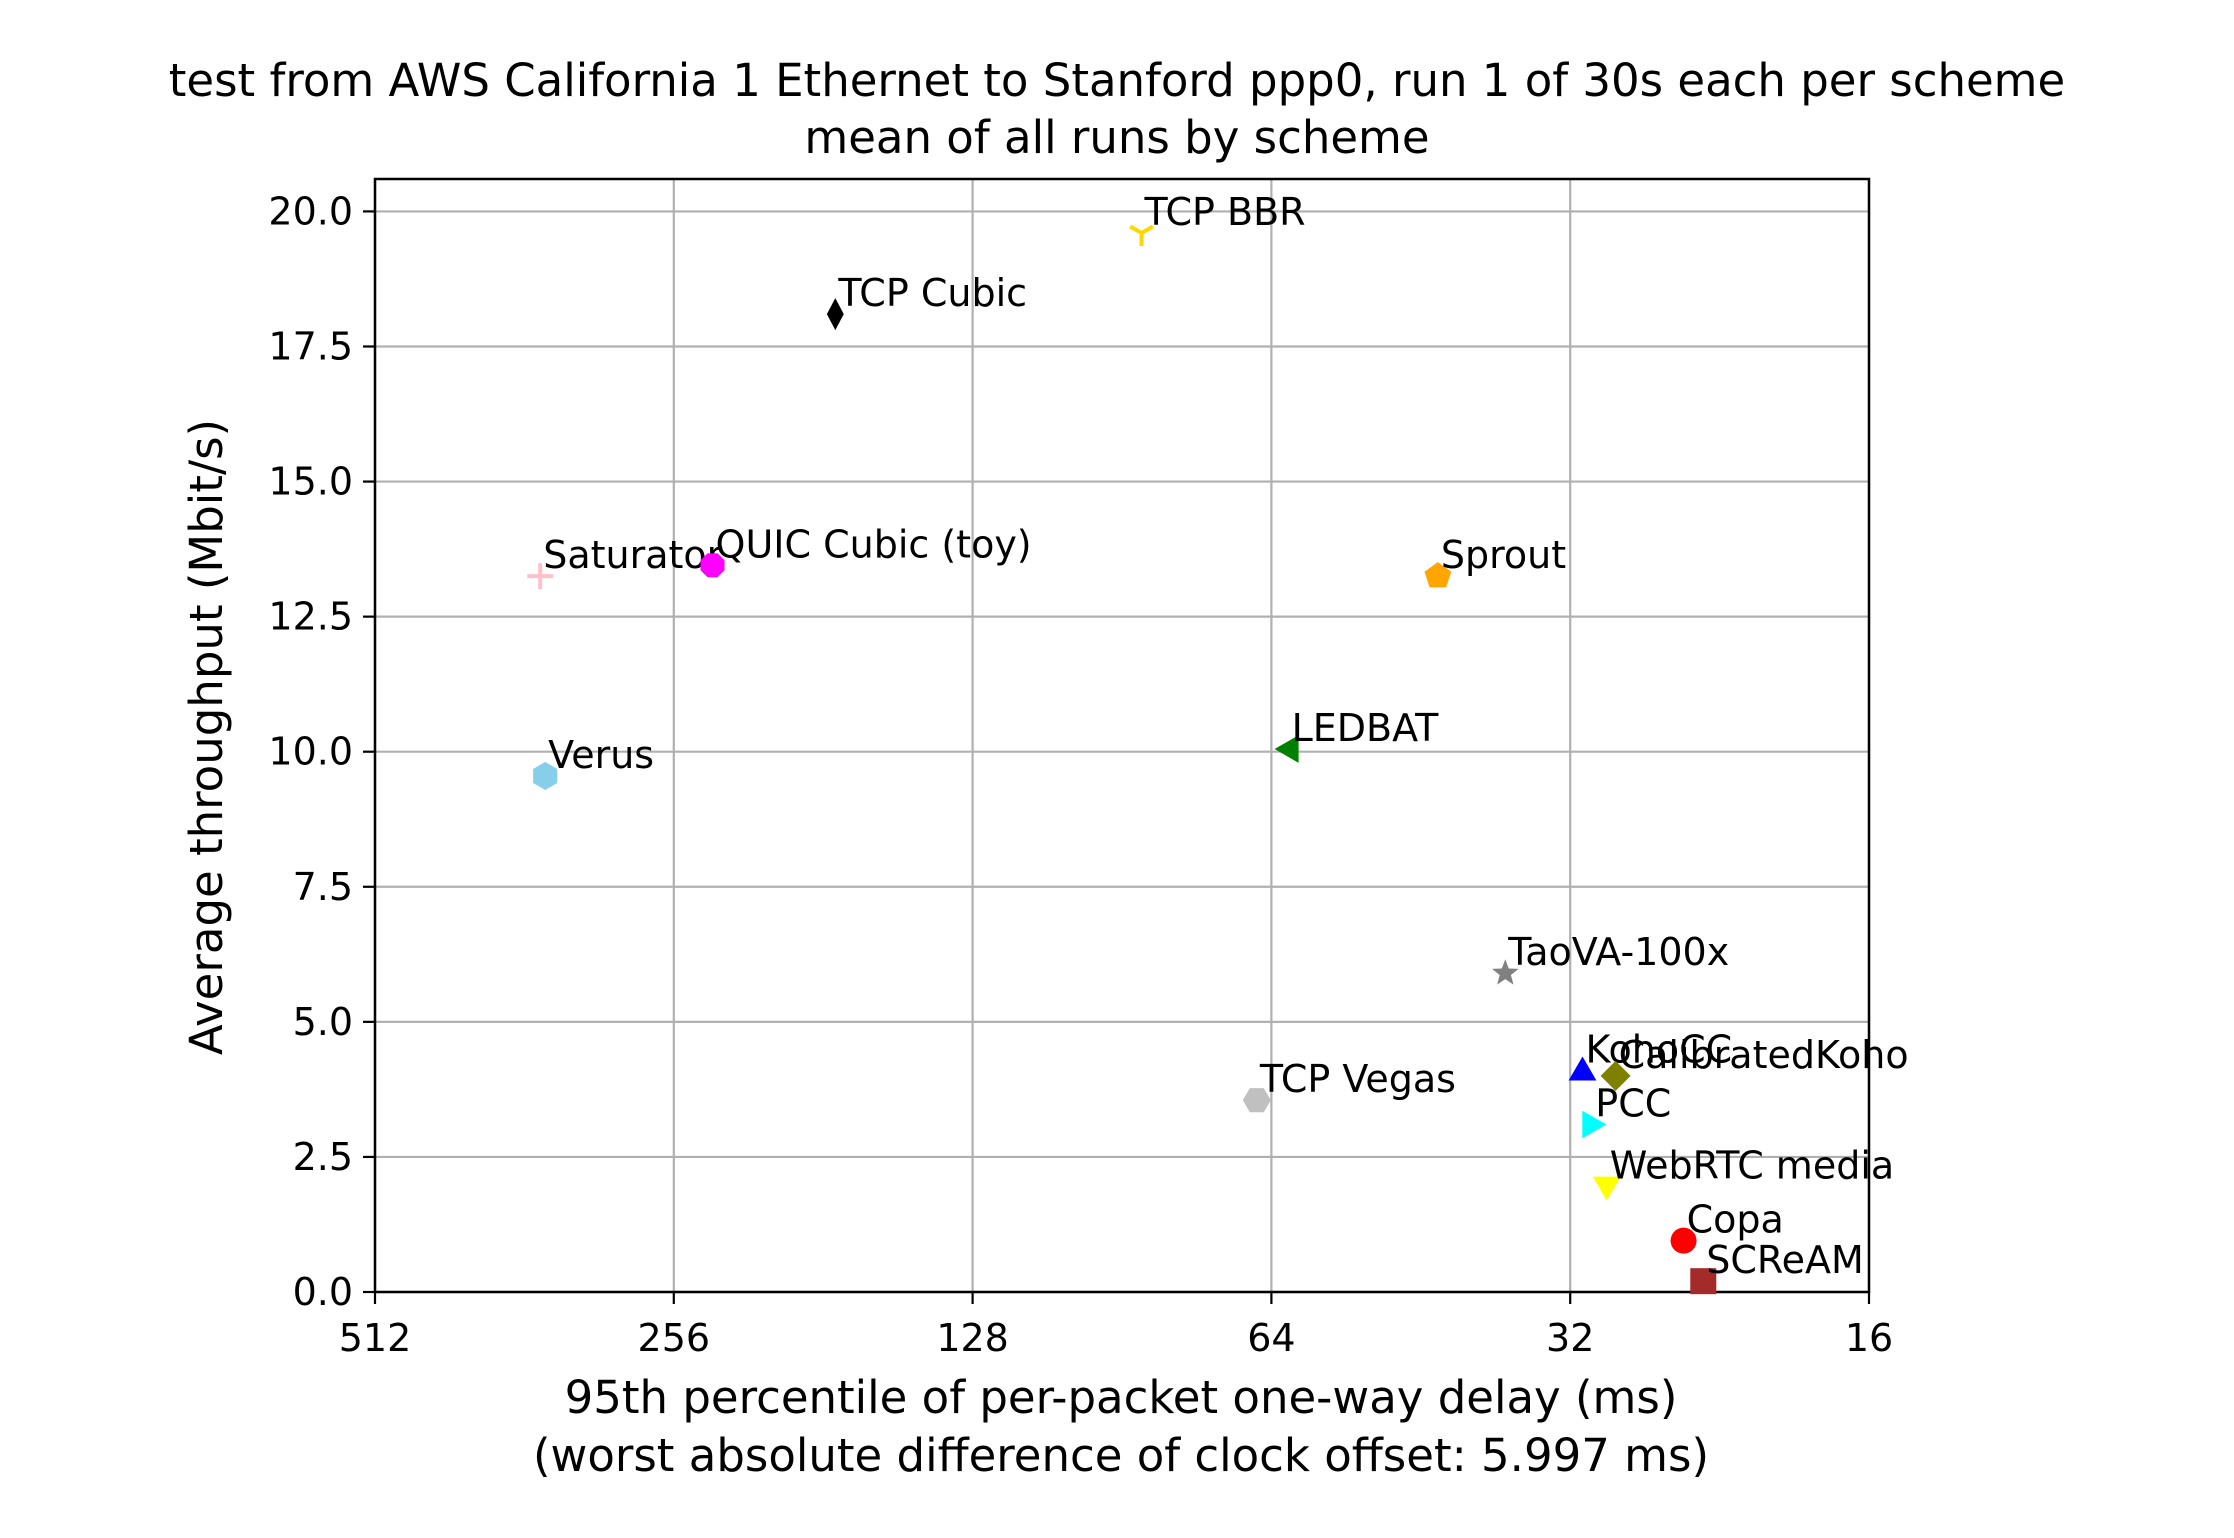 This screenshot has width=2234, height=1538. I want to click on point-label: Verus, so click(601, 755).